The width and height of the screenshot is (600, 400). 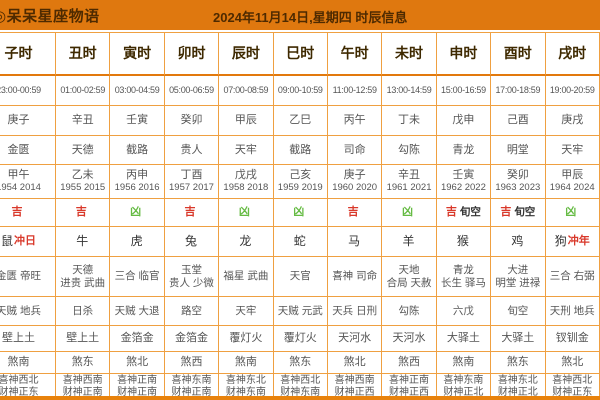 I want to click on clash-cell: 乙未 1955 2015, so click(x=83, y=182).